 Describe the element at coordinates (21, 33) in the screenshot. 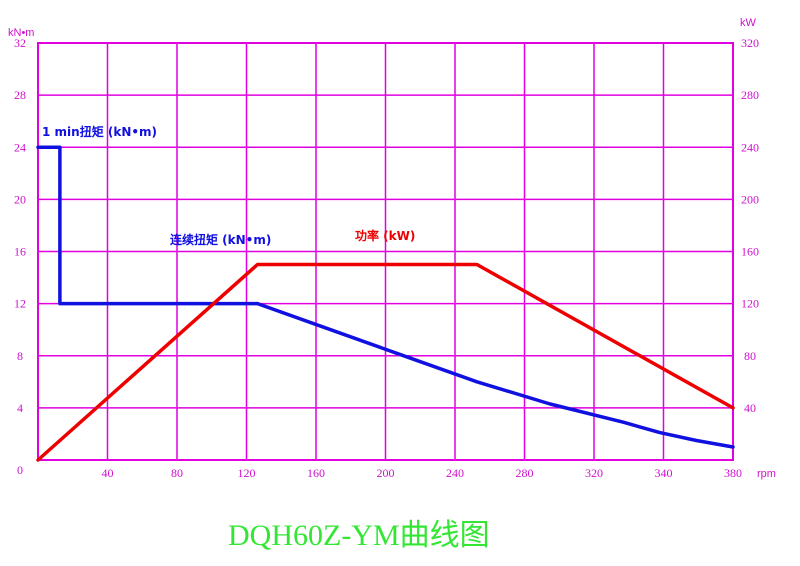

I see `y-axis-left-unit: kN•m` at that location.